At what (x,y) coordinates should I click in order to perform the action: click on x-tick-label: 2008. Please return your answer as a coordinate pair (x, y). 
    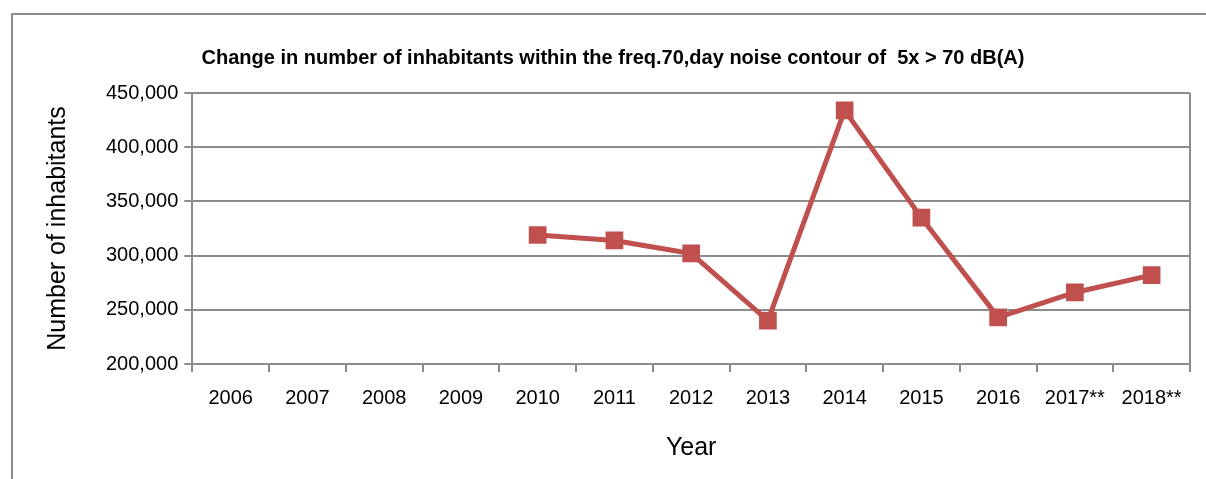
    Looking at the image, I should click on (384, 396).